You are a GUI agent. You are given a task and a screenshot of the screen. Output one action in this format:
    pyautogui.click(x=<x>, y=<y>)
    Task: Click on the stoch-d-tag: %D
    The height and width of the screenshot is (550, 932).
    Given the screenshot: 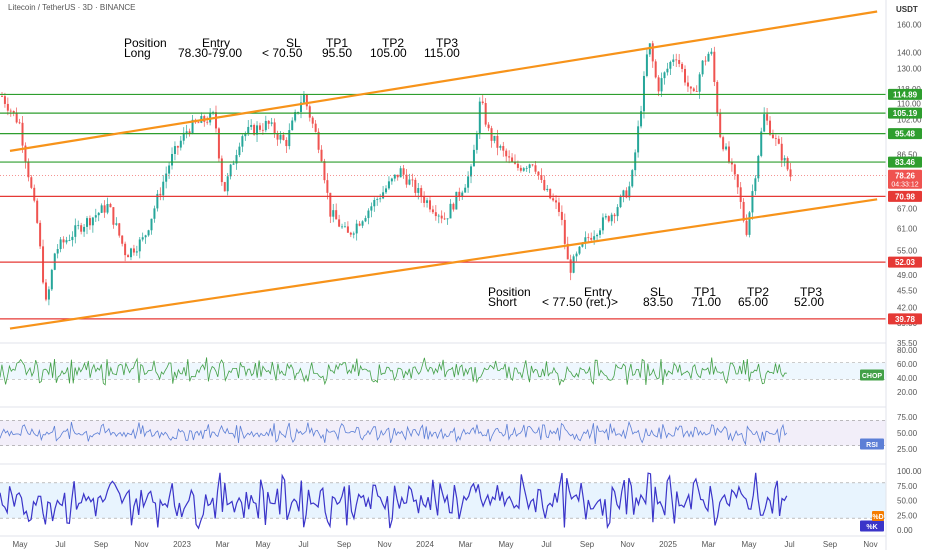 What is the action you would take?
    pyautogui.click(x=877, y=517)
    